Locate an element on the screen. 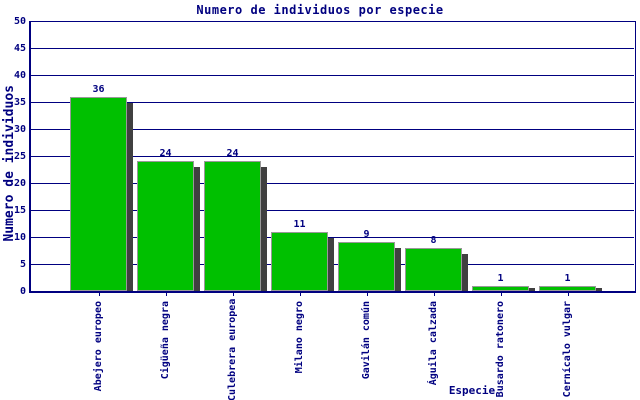  y-tick-label: 10 is located at coordinates (19, 237).